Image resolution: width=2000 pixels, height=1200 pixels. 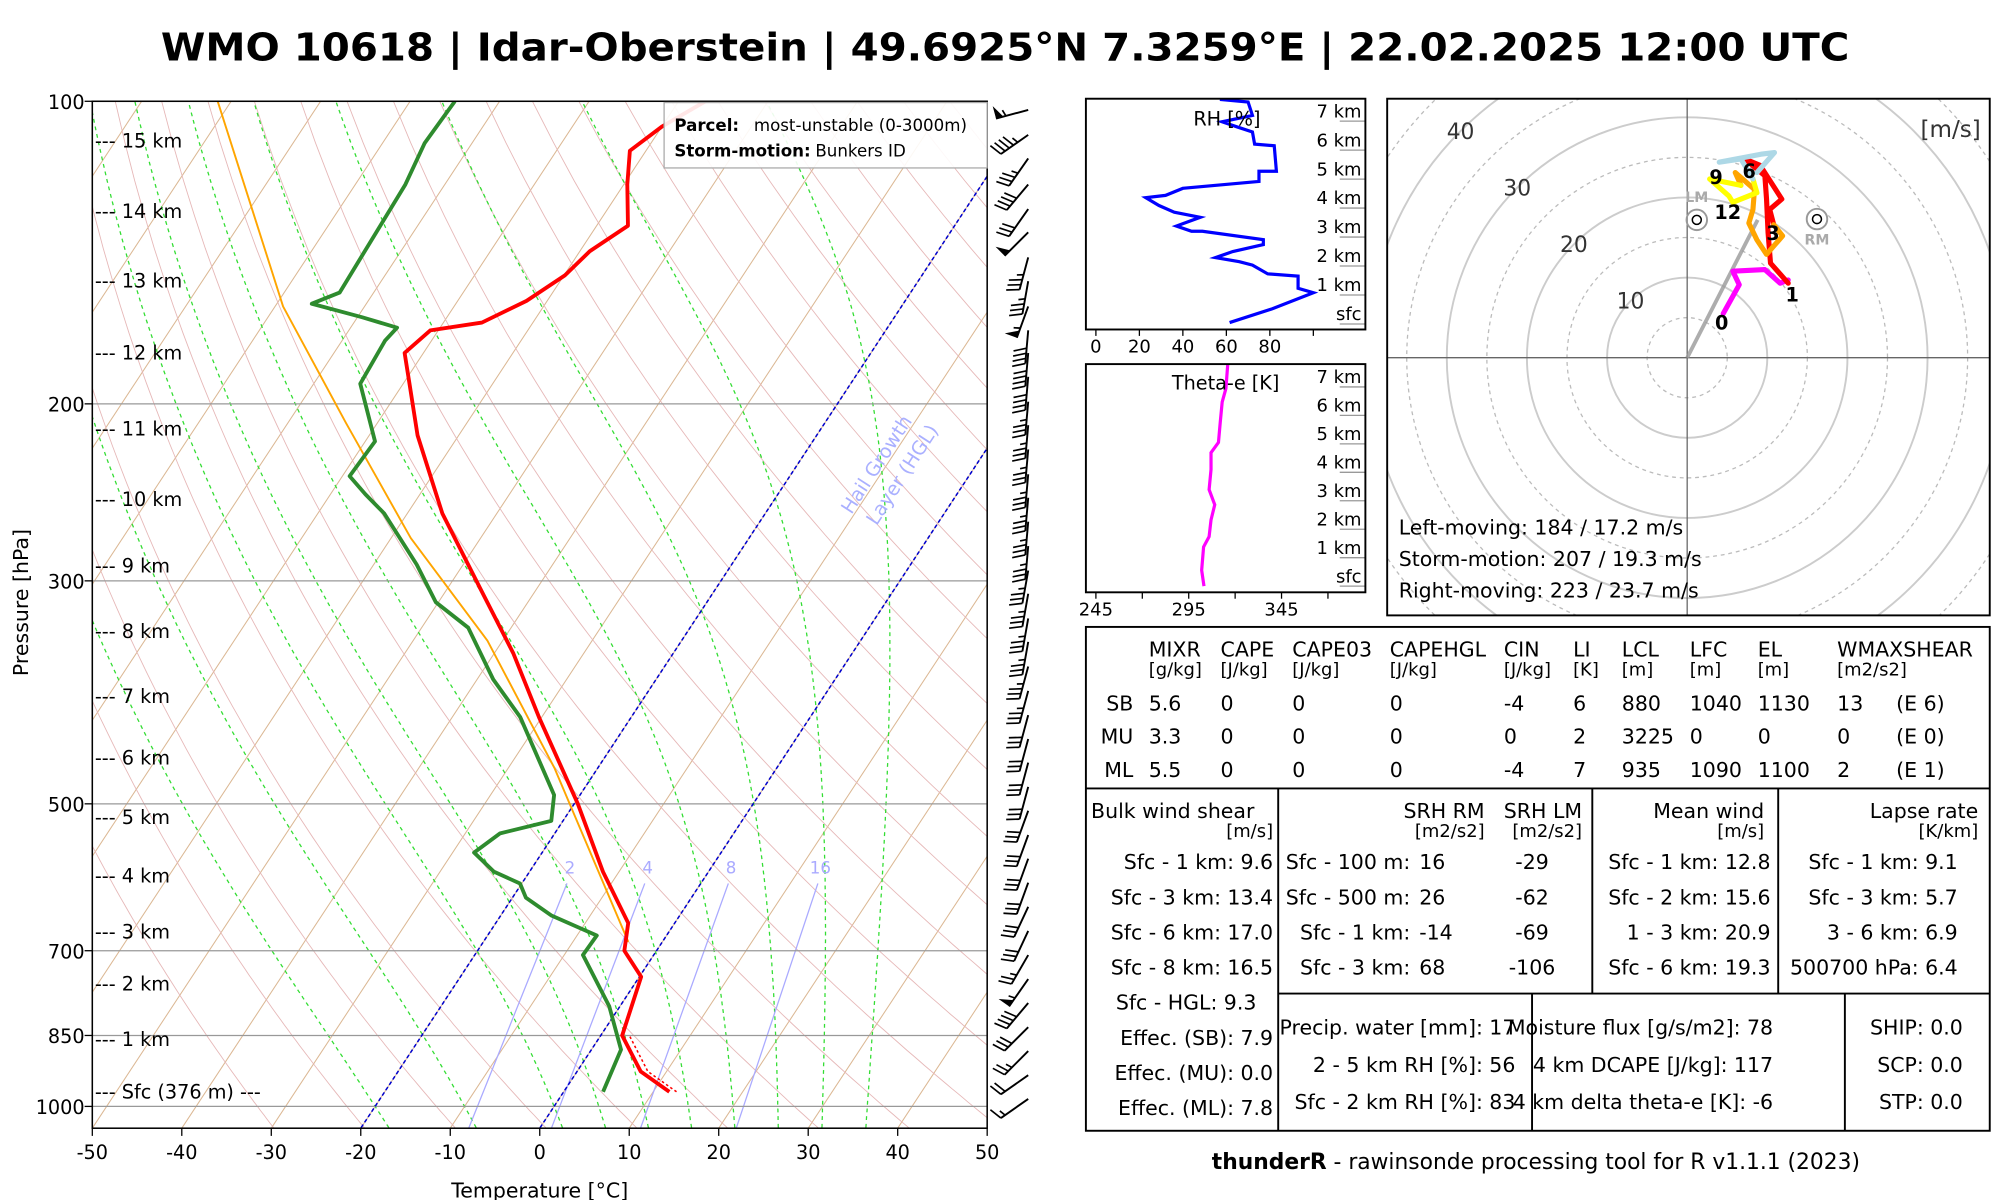 What do you see at coordinates (1398, 1028) in the screenshot?
I see `stat-row: Precip. water [mm]: 17` at bounding box center [1398, 1028].